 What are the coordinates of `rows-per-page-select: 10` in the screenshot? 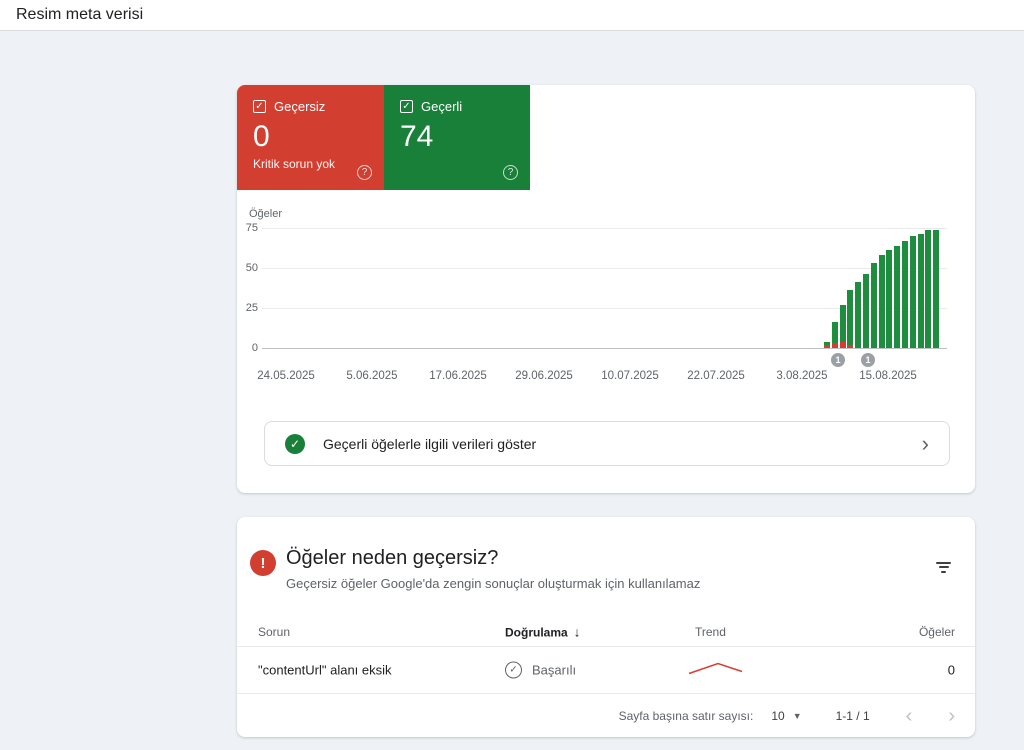 It's located at (778, 715).